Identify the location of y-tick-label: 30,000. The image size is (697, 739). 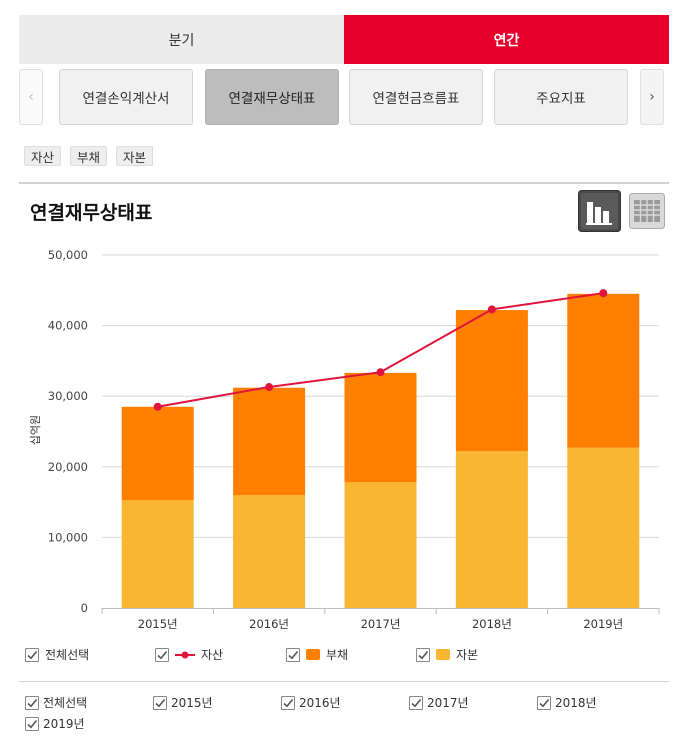
(68, 396).